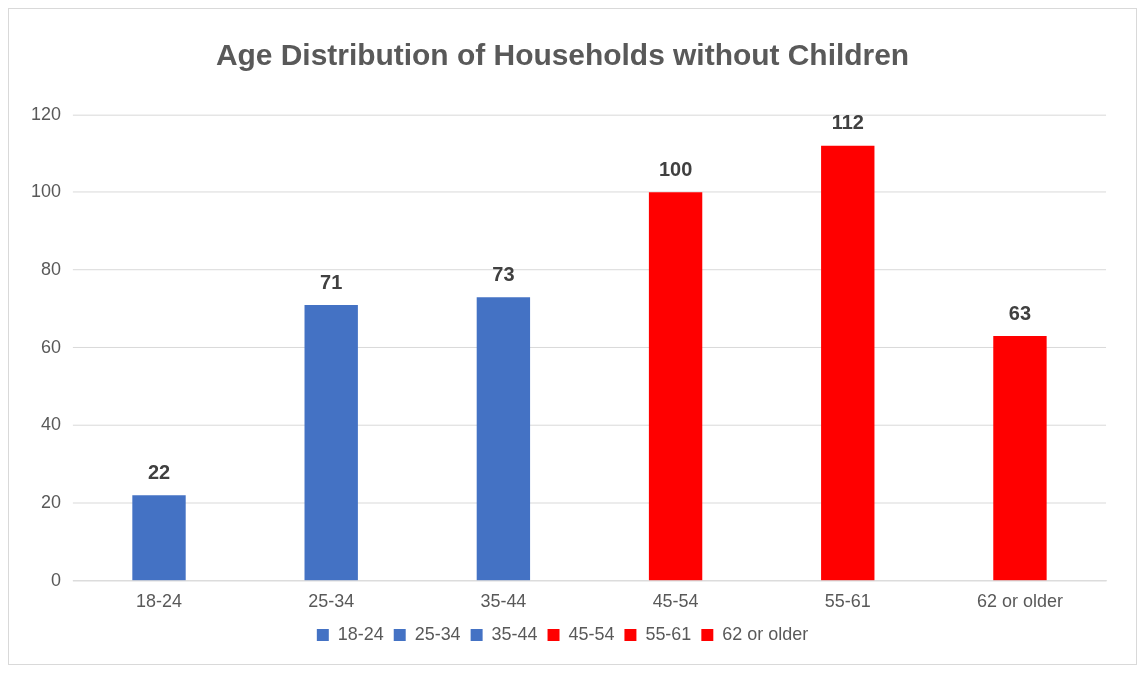  Describe the element at coordinates (1020, 312) in the screenshot. I see `data-label: 63` at that location.